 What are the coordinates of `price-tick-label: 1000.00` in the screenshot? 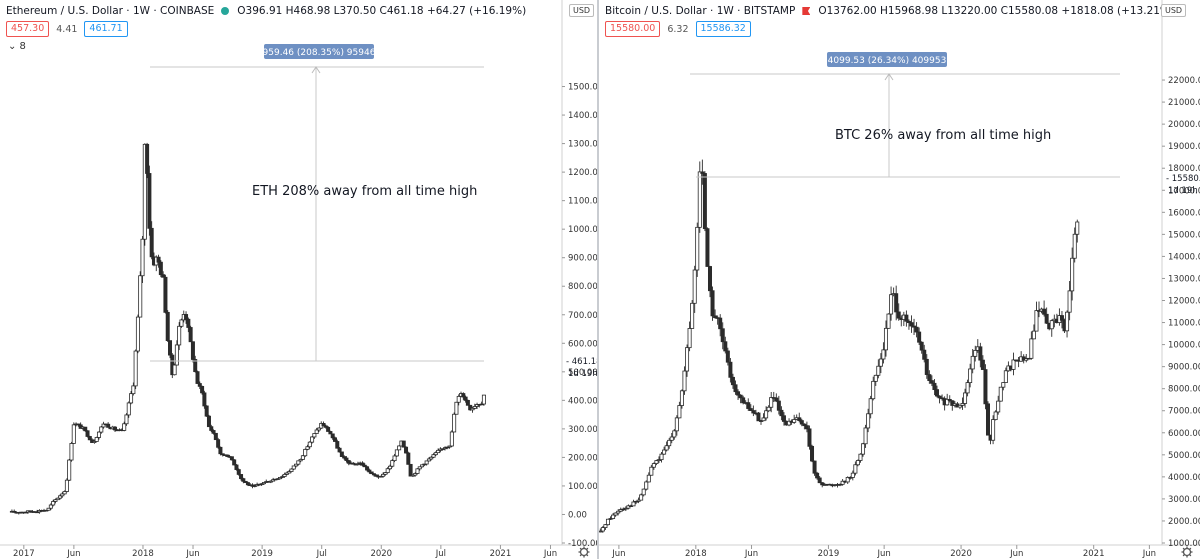 It's located at (582, 230).